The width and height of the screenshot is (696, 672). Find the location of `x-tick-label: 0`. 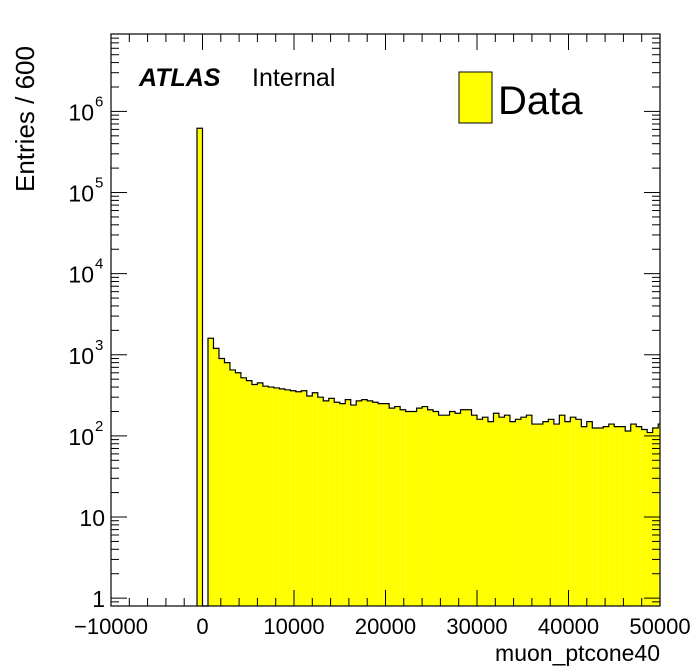

x-tick-label: 0 is located at coordinates (202, 626).